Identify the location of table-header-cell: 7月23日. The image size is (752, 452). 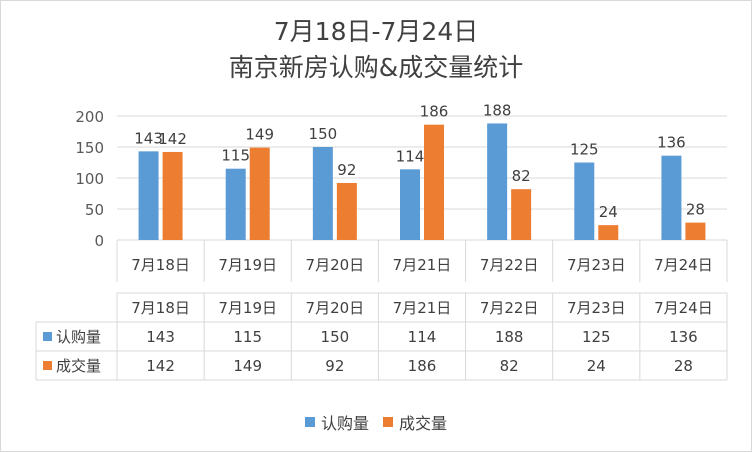
(596, 308).